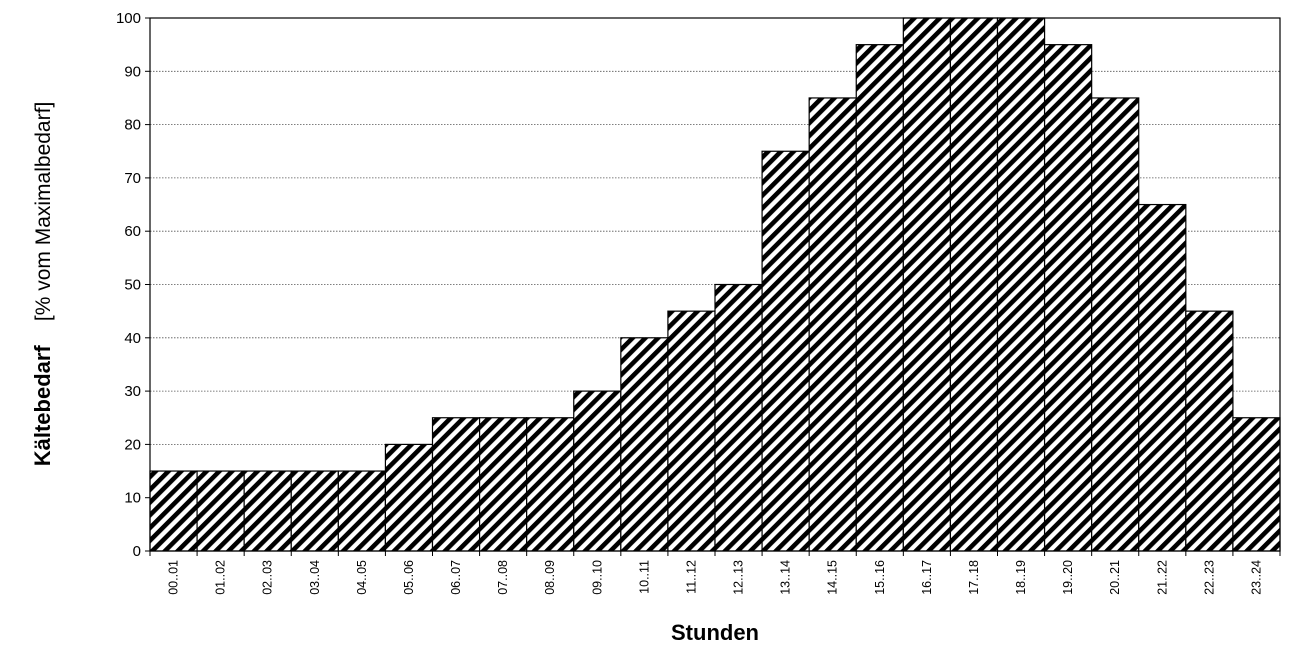 The image size is (1297, 646). I want to click on bar-09..10, so click(597, 471).